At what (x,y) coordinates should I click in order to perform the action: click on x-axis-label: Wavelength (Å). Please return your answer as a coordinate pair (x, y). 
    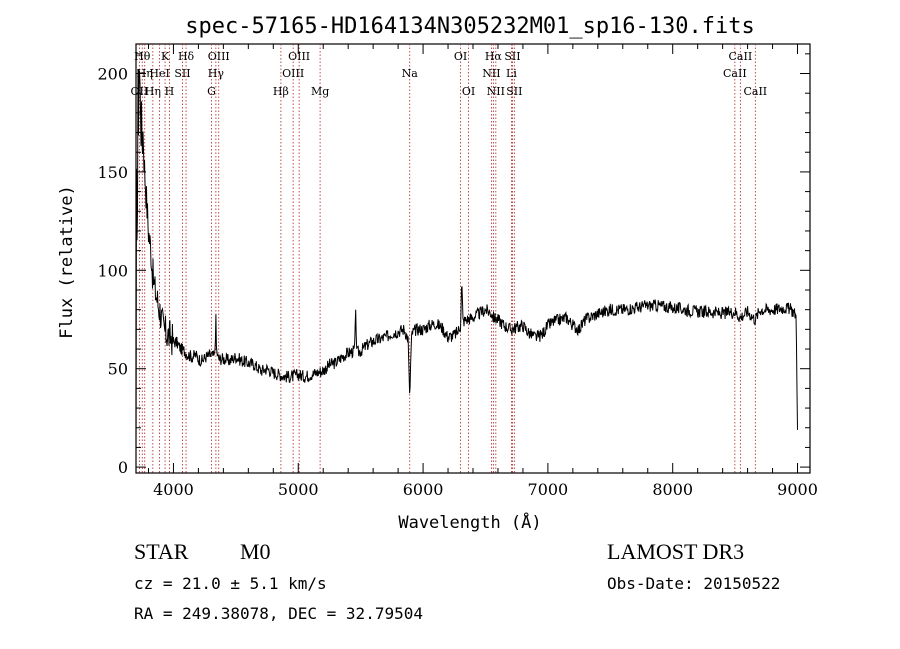
    Looking at the image, I should click on (469, 522).